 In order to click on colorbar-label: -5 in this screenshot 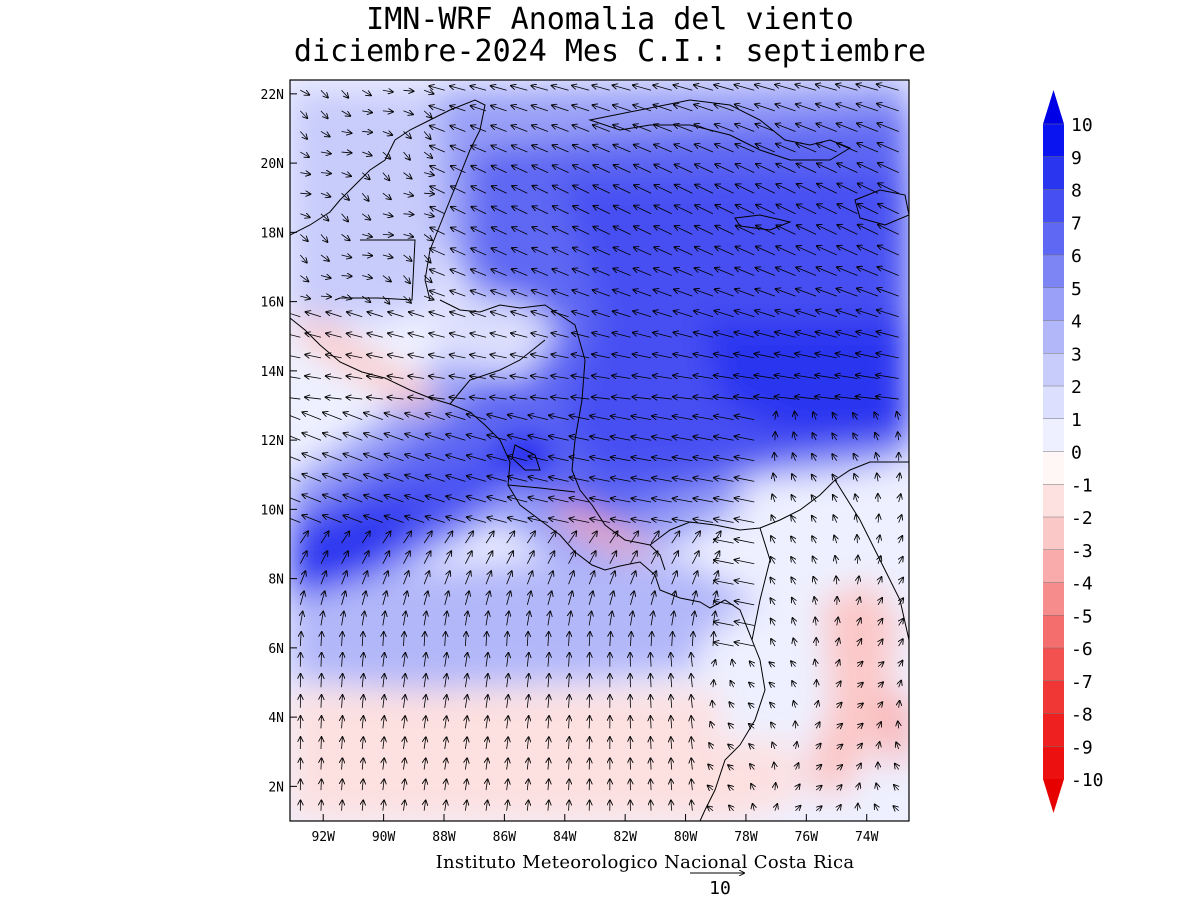, I will do `click(1082, 616)`.